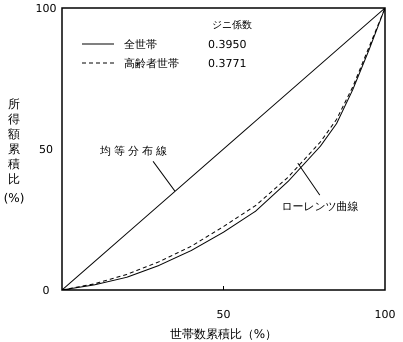 Image resolution: width=403 pixels, height=342 pixels. What do you see at coordinates (232, 25) in the screenshot?
I see `legend-title: ジニ係数` at bounding box center [232, 25].